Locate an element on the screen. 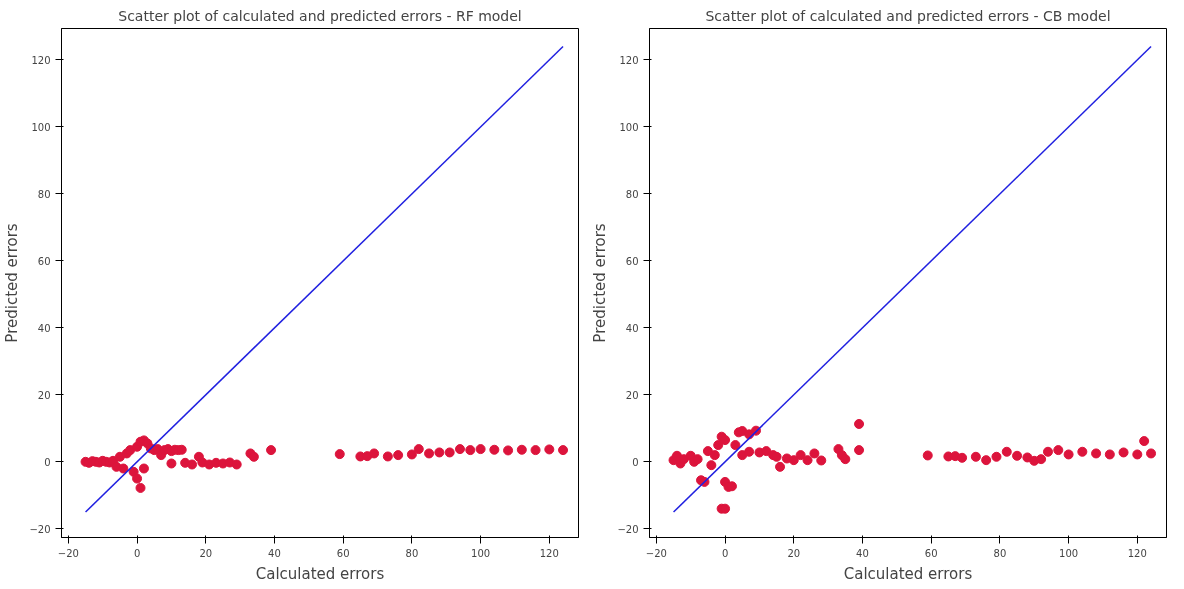  chart-title: Scatter plot of calculated and predicted errors - CB model is located at coordinates (908, 15).